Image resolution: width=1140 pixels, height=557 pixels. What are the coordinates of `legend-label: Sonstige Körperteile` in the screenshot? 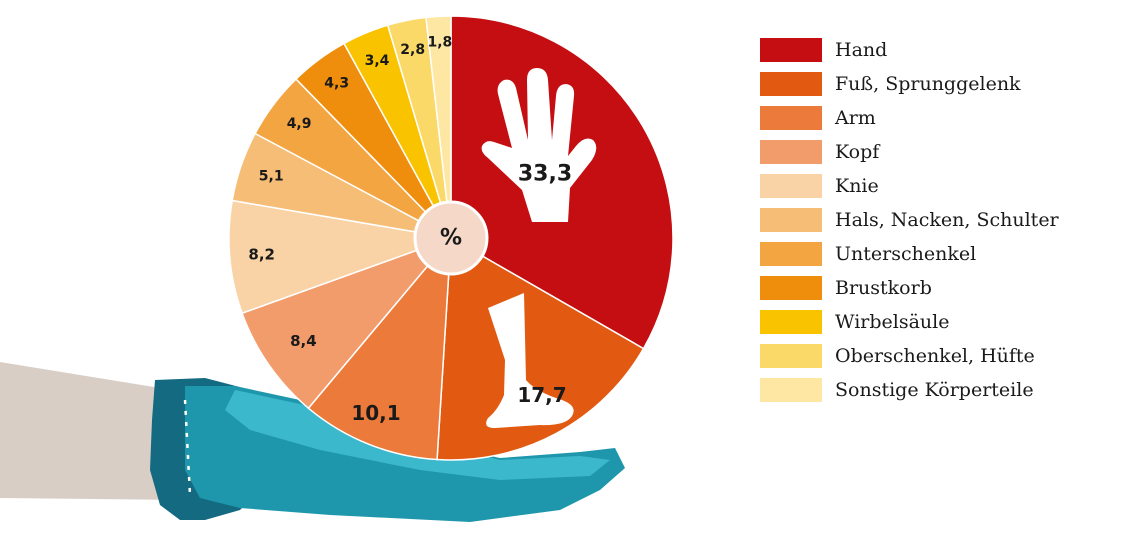 It's located at (934, 390).